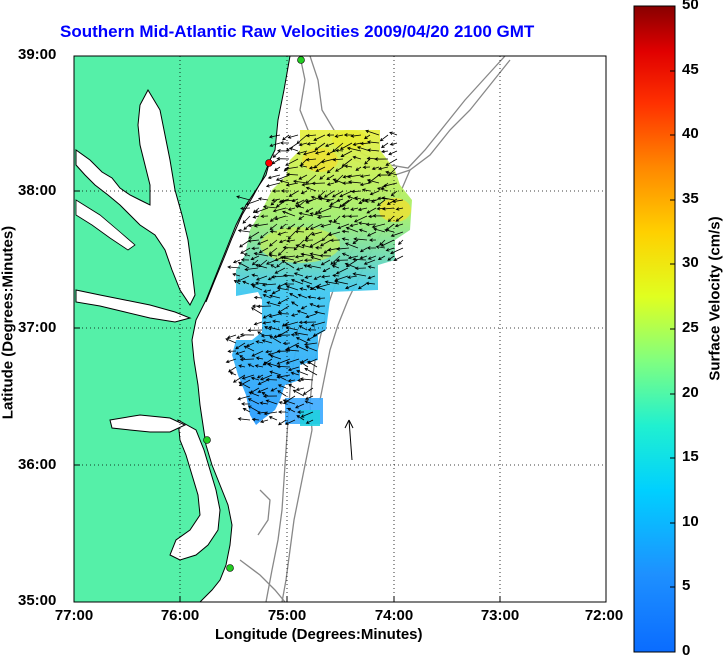 The image size is (724, 659). What do you see at coordinates (207, 440) in the screenshot?
I see `site-marker` at bounding box center [207, 440].